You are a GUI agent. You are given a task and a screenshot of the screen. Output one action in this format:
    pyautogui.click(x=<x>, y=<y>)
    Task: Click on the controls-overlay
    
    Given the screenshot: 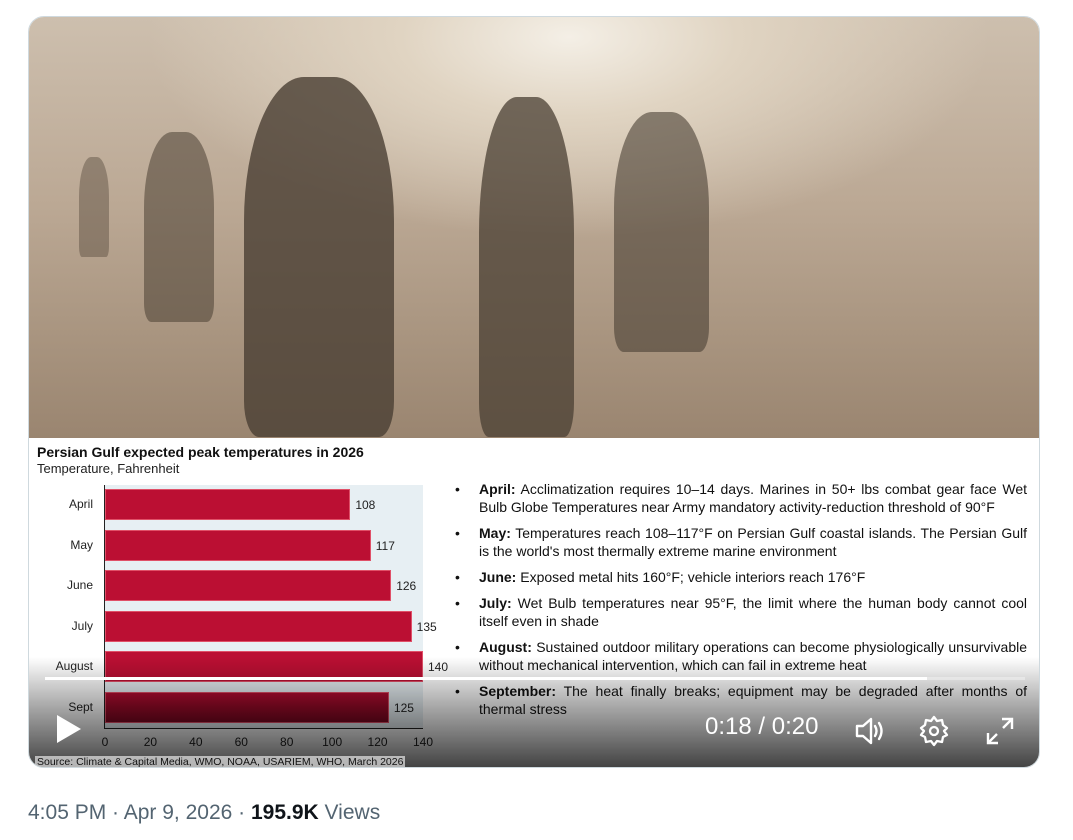 What is the action you would take?
    pyautogui.click(x=534, y=712)
    